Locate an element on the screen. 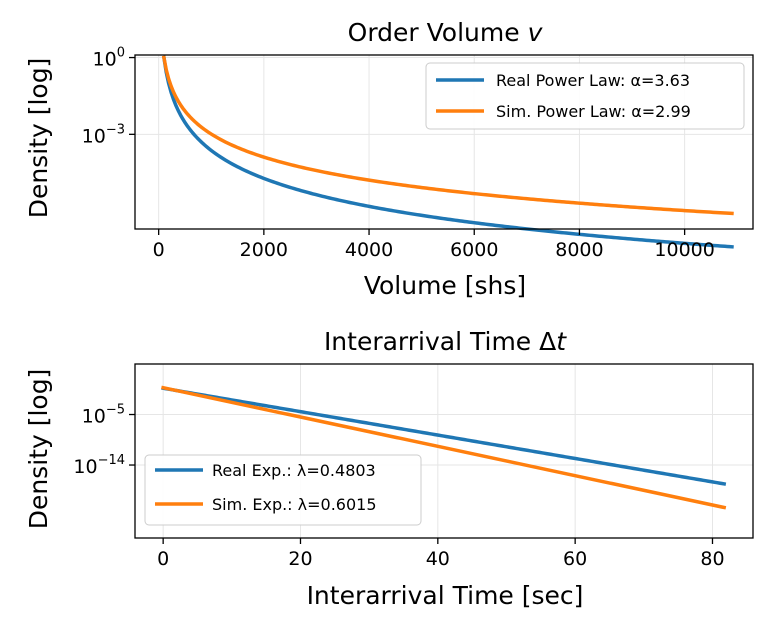 This screenshot has height=626, width=775. series-lines is located at coordinates (444, 447).